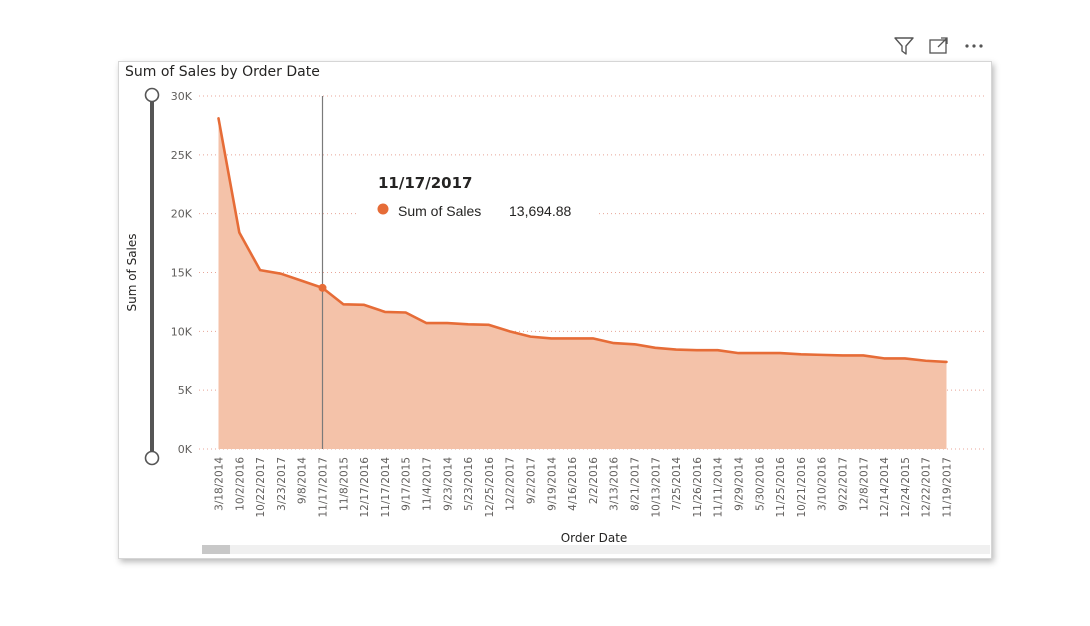 Image resolution: width=1090 pixels, height=626 pixels. I want to click on horizontal-scrollbar, so click(596, 549).